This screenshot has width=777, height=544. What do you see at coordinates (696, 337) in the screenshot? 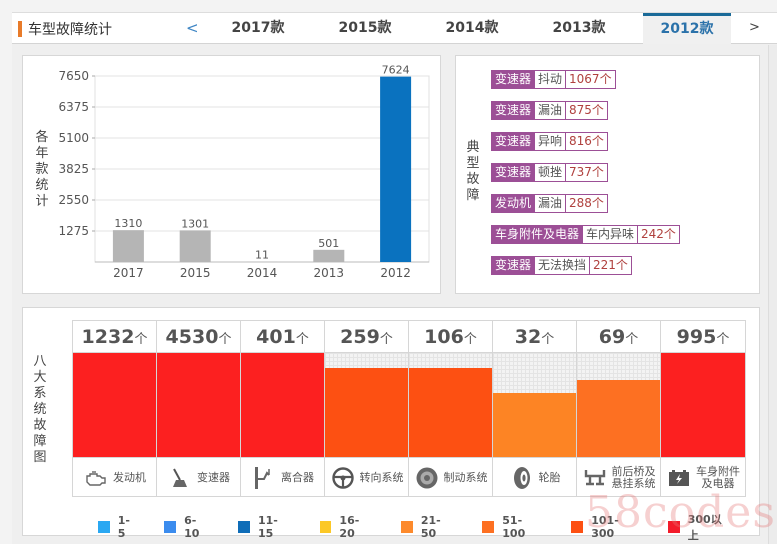
I see `system-count-number: 995` at bounding box center [696, 337].